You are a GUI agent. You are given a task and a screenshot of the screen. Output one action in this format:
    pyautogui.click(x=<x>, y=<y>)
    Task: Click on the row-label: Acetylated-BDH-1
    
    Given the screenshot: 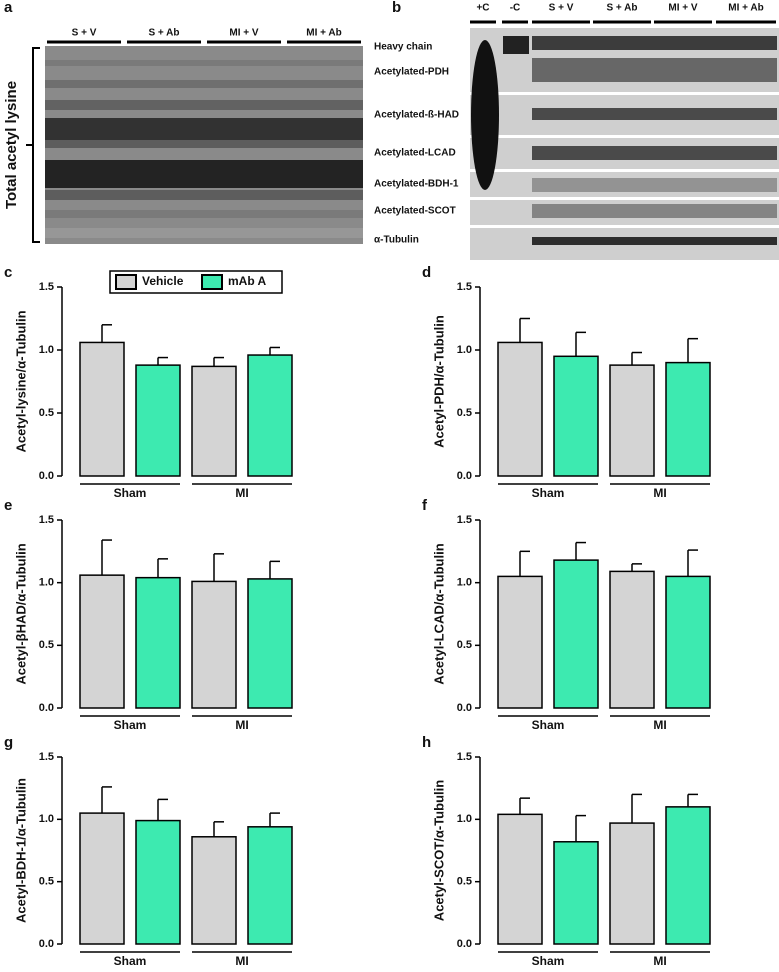 What is the action you would take?
    pyautogui.click(x=416, y=184)
    